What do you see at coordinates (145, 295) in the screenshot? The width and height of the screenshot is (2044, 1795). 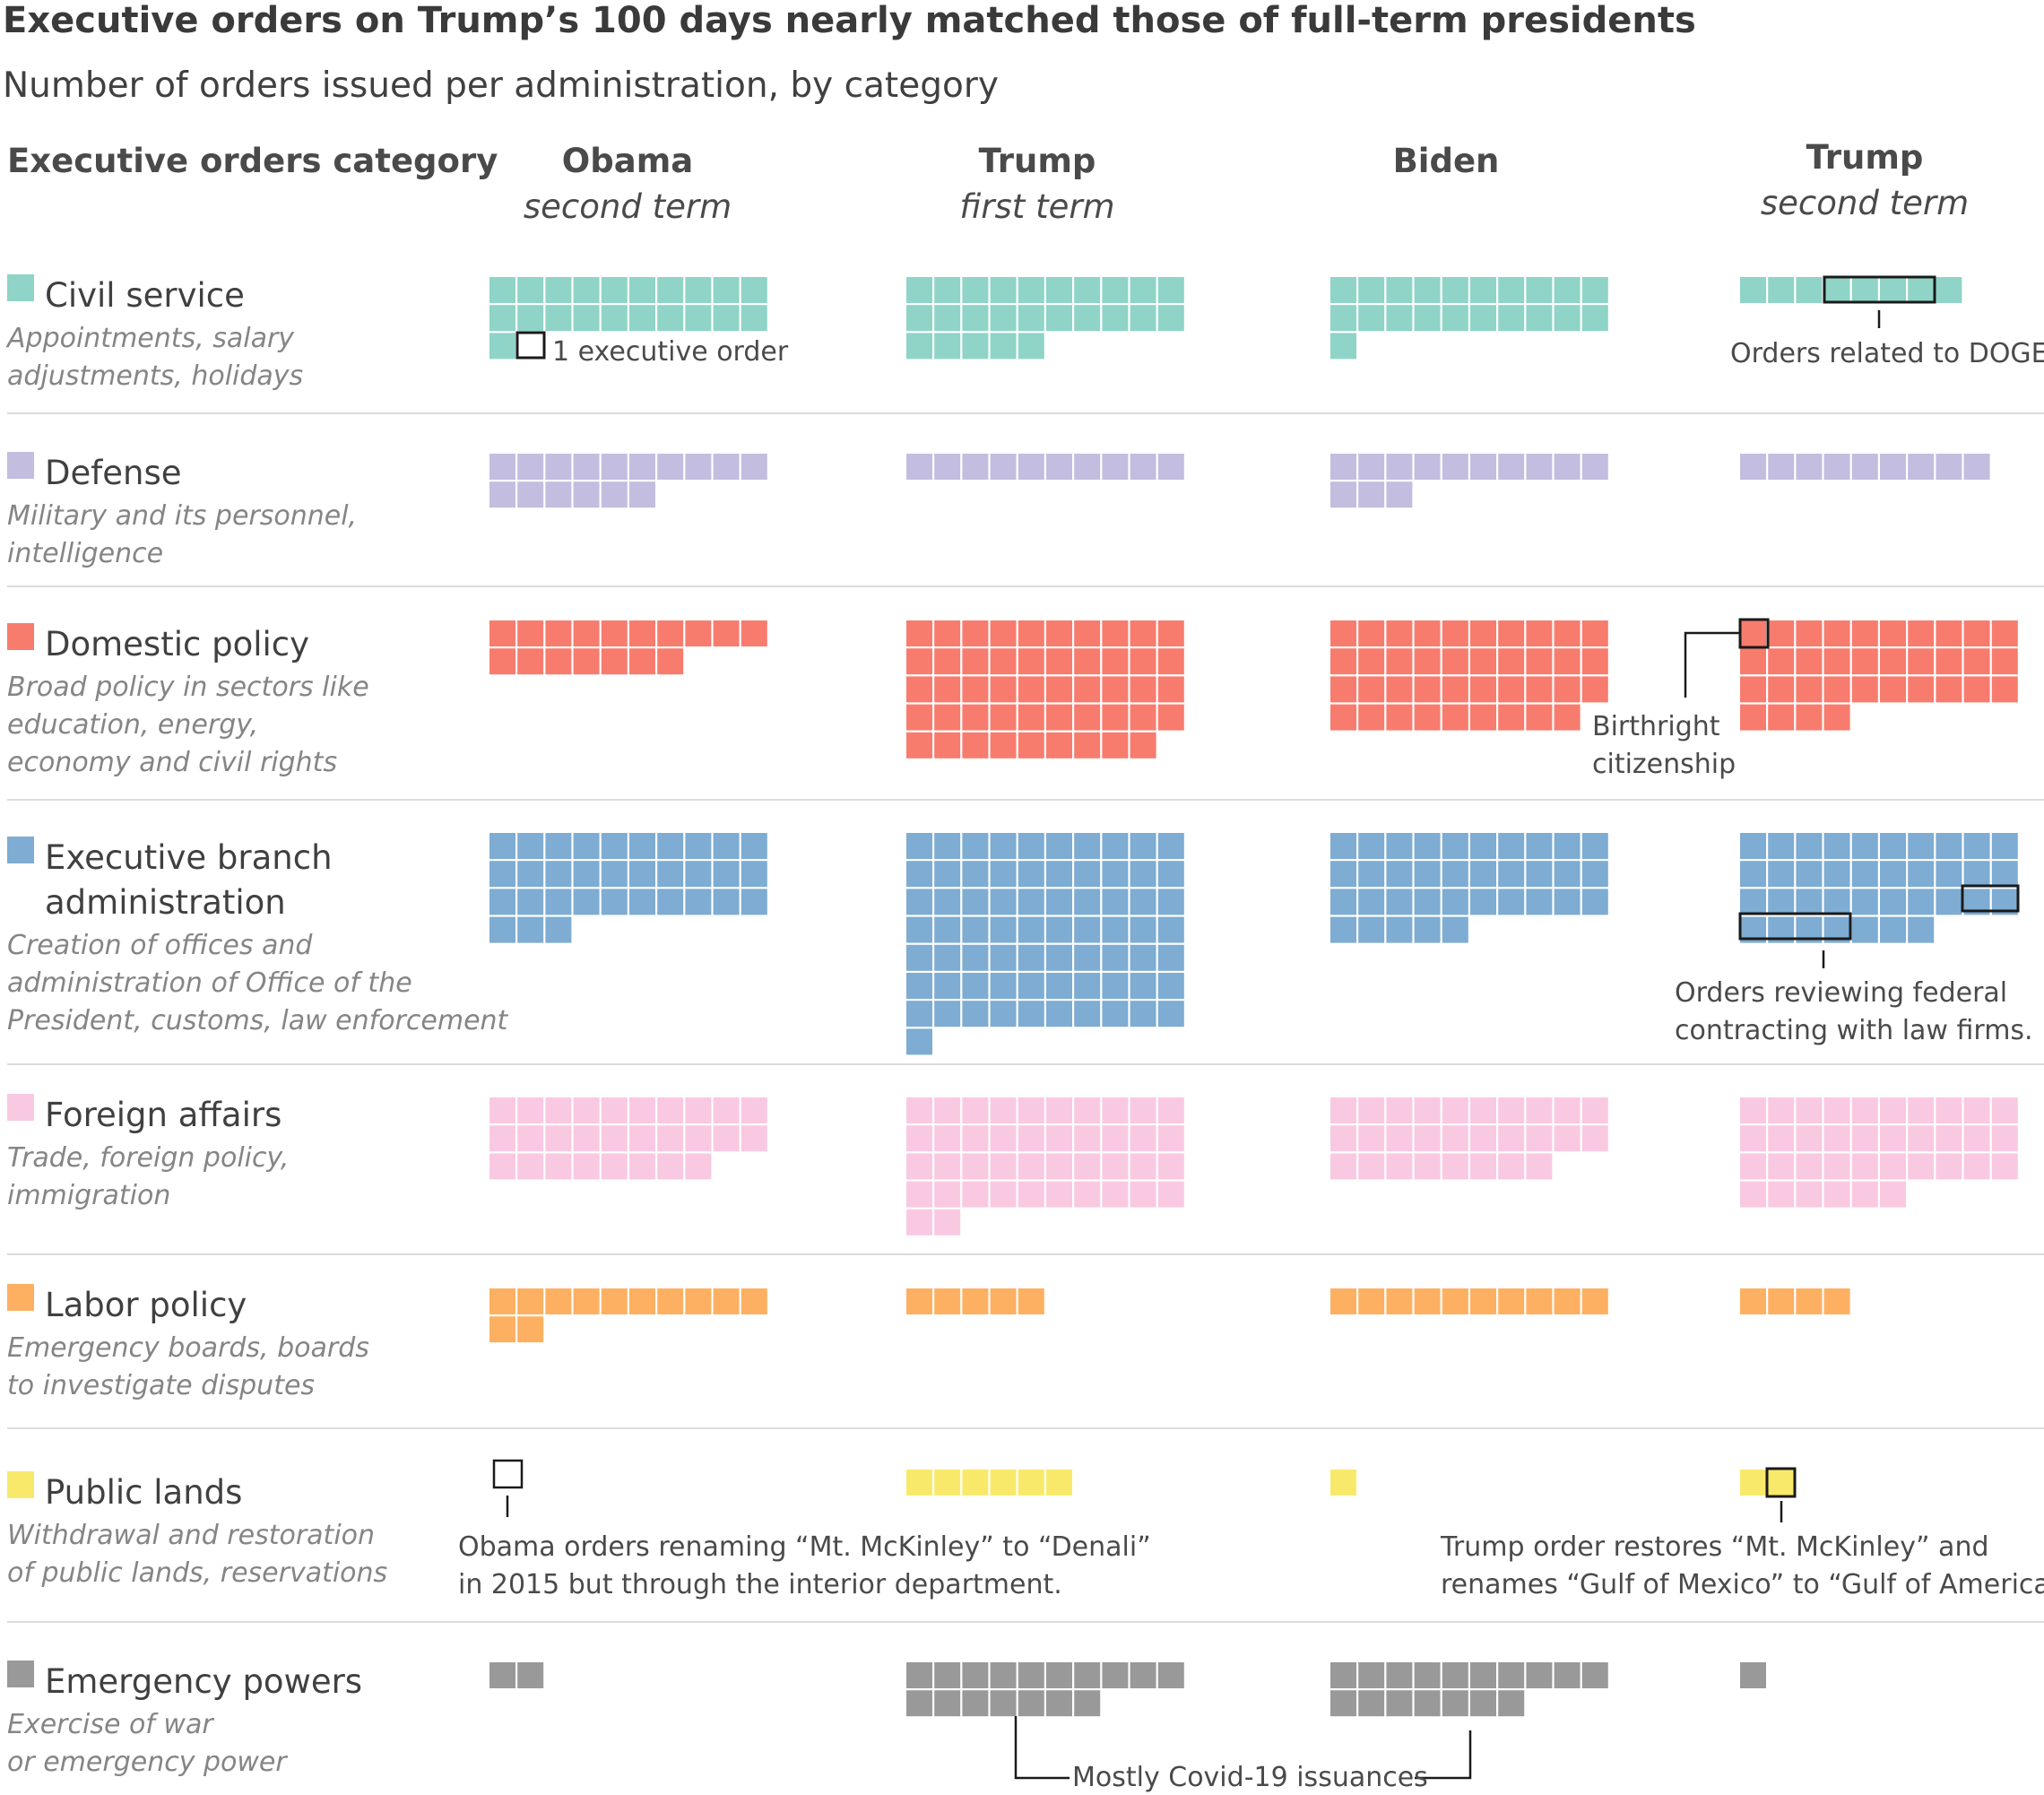 I see `category-name: Civil service` at bounding box center [145, 295].